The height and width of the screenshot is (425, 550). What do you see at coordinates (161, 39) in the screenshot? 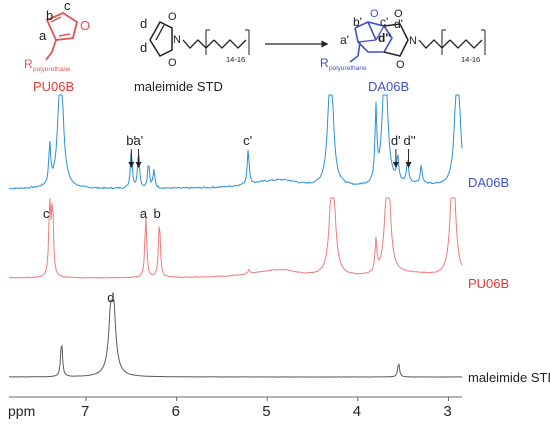
I see `maleimide-ring-icon` at bounding box center [161, 39].